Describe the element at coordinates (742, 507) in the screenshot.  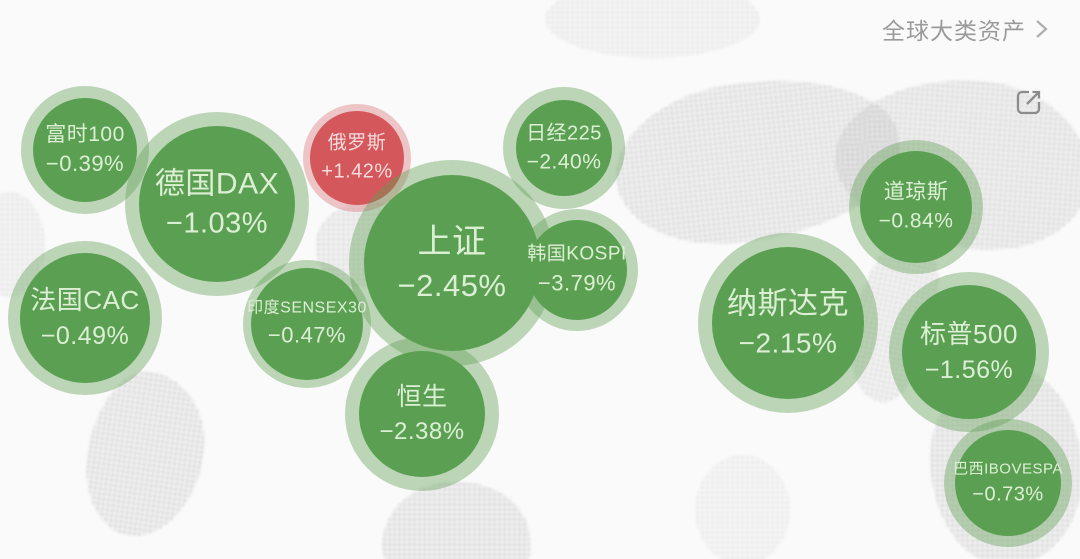
I see `map-landmass` at that location.